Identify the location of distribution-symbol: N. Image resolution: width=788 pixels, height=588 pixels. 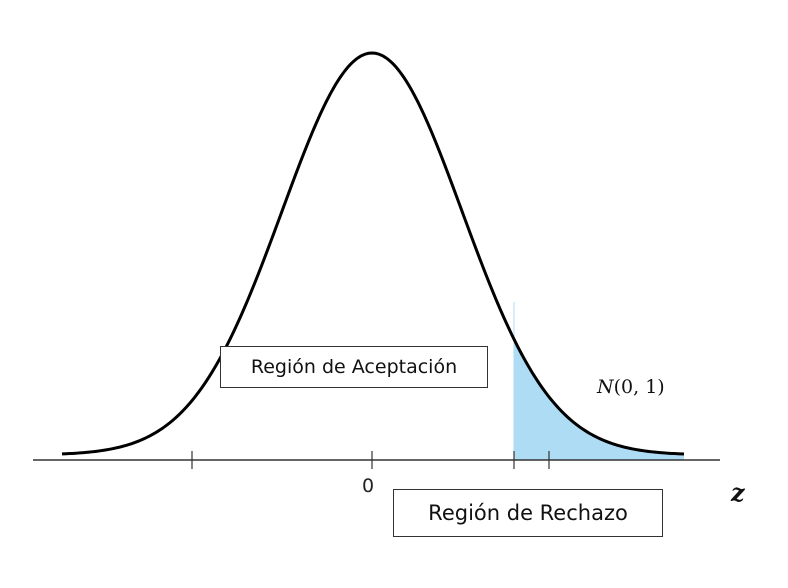
(605, 387).